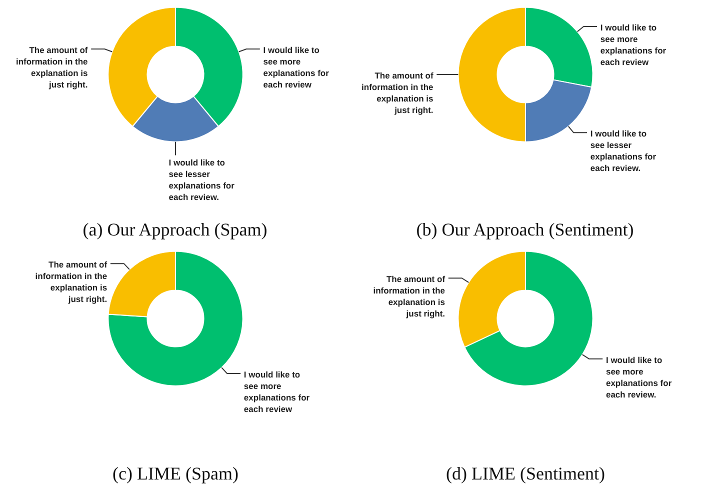 This screenshot has height=500, width=710. Describe the element at coordinates (639, 377) in the screenshot. I see `slice-label: I would like to see more explanations for each review.` at that location.